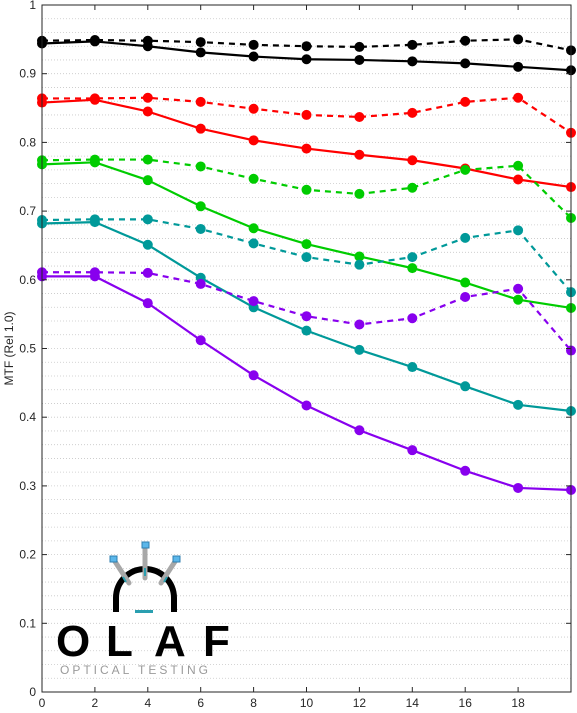 Image resolution: width=577 pixels, height=713 pixels. What do you see at coordinates (32, 692) in the screenshot?
I see `y-tick-label: 0` at bounding box center [32, 692].